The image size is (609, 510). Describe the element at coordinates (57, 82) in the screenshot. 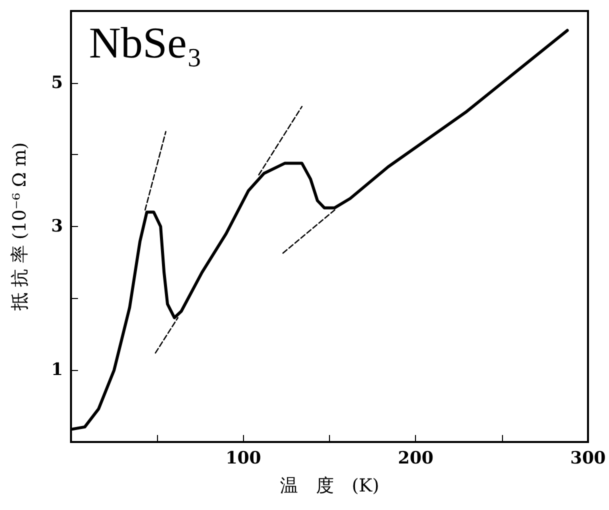

I see `y-tick-label: 5` at that location.